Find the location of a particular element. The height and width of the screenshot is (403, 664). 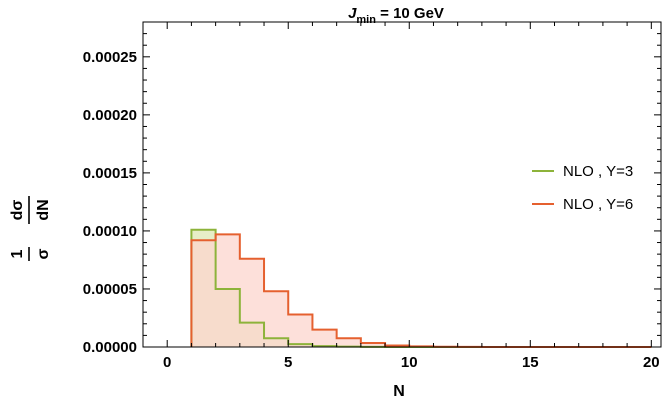

y-label-frac1-den: σ is located at coordinates (43, 253).